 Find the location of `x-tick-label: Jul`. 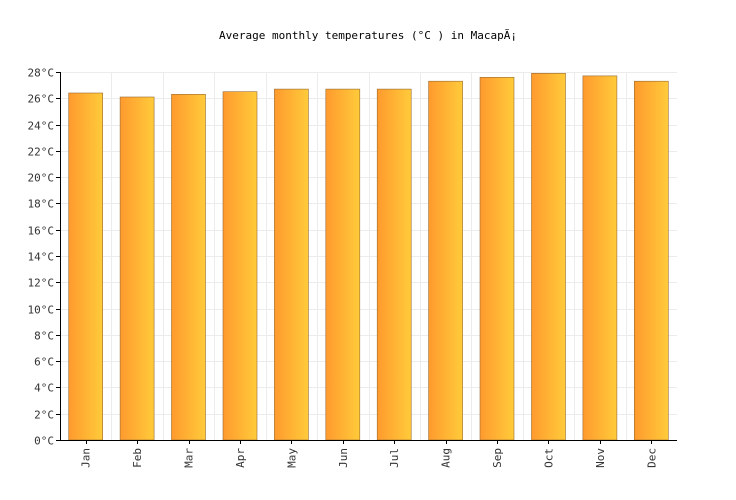

x-tick-label: Jul is located at coordinates (394, 458).